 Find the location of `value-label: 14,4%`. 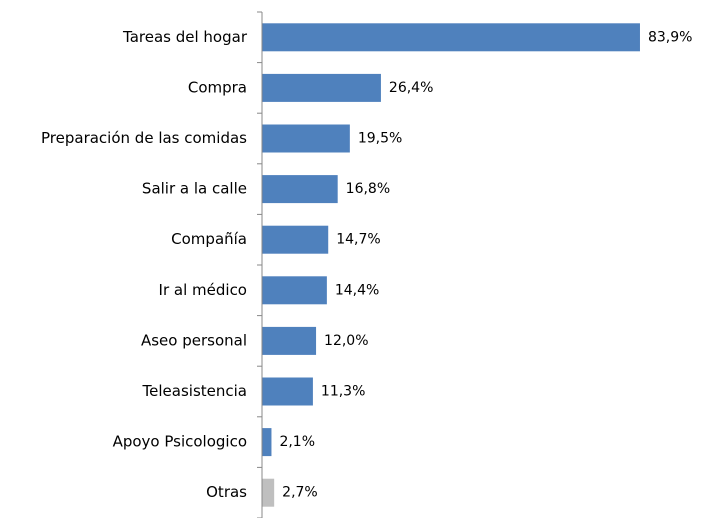

value-label: 14,4% is located at coordinates (357, 290).